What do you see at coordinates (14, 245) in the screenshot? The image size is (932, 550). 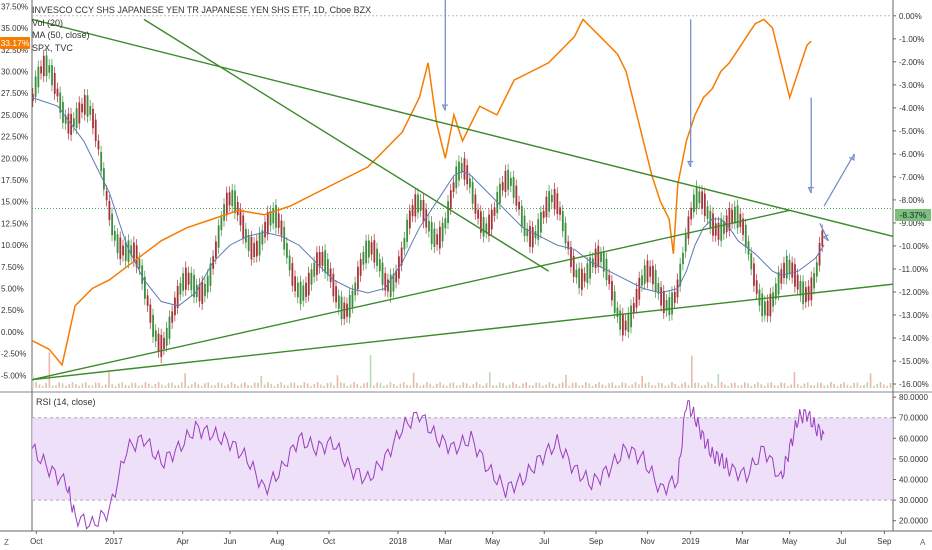 I see `left-axis-tick: 10.00%` at bounding box center [14, 245].